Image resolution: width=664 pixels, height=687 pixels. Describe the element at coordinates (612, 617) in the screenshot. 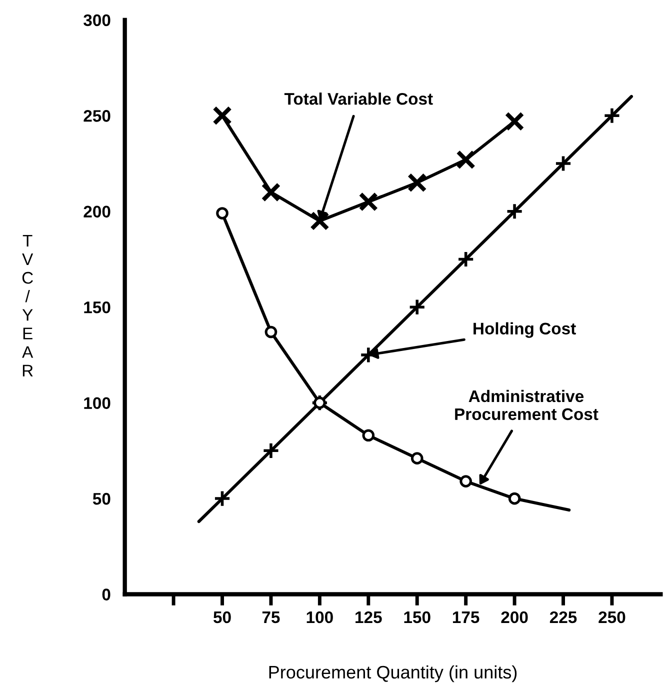

I see `x-tick-label: 250` at that location.